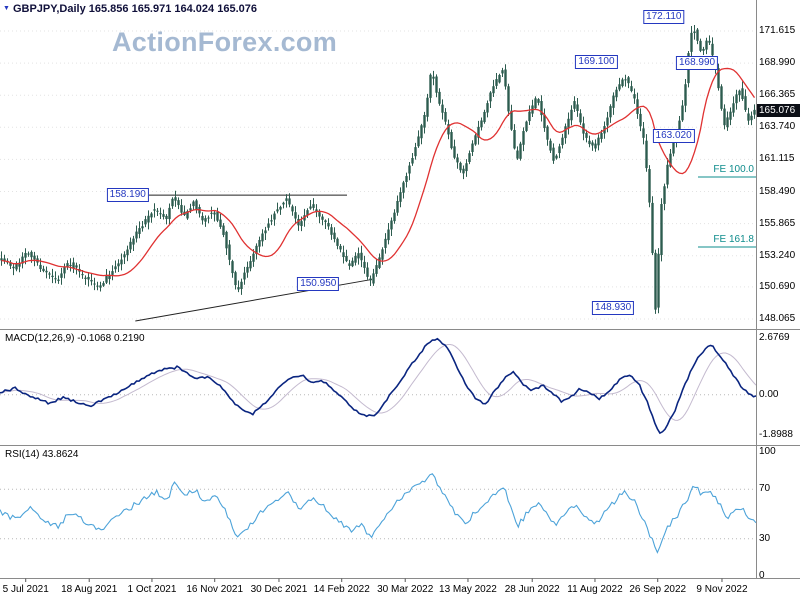  Describe the element at coordinates (225, 42) in the screenshot. I see `watermark: ActionForex.com` at that location.